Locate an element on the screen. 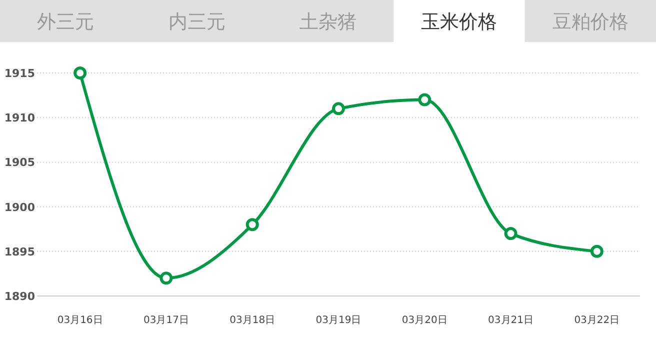 Image resolution: width=656 pixels, height=340 pixels. y-tick-label: 1895 is located at coordinates (19, 251).